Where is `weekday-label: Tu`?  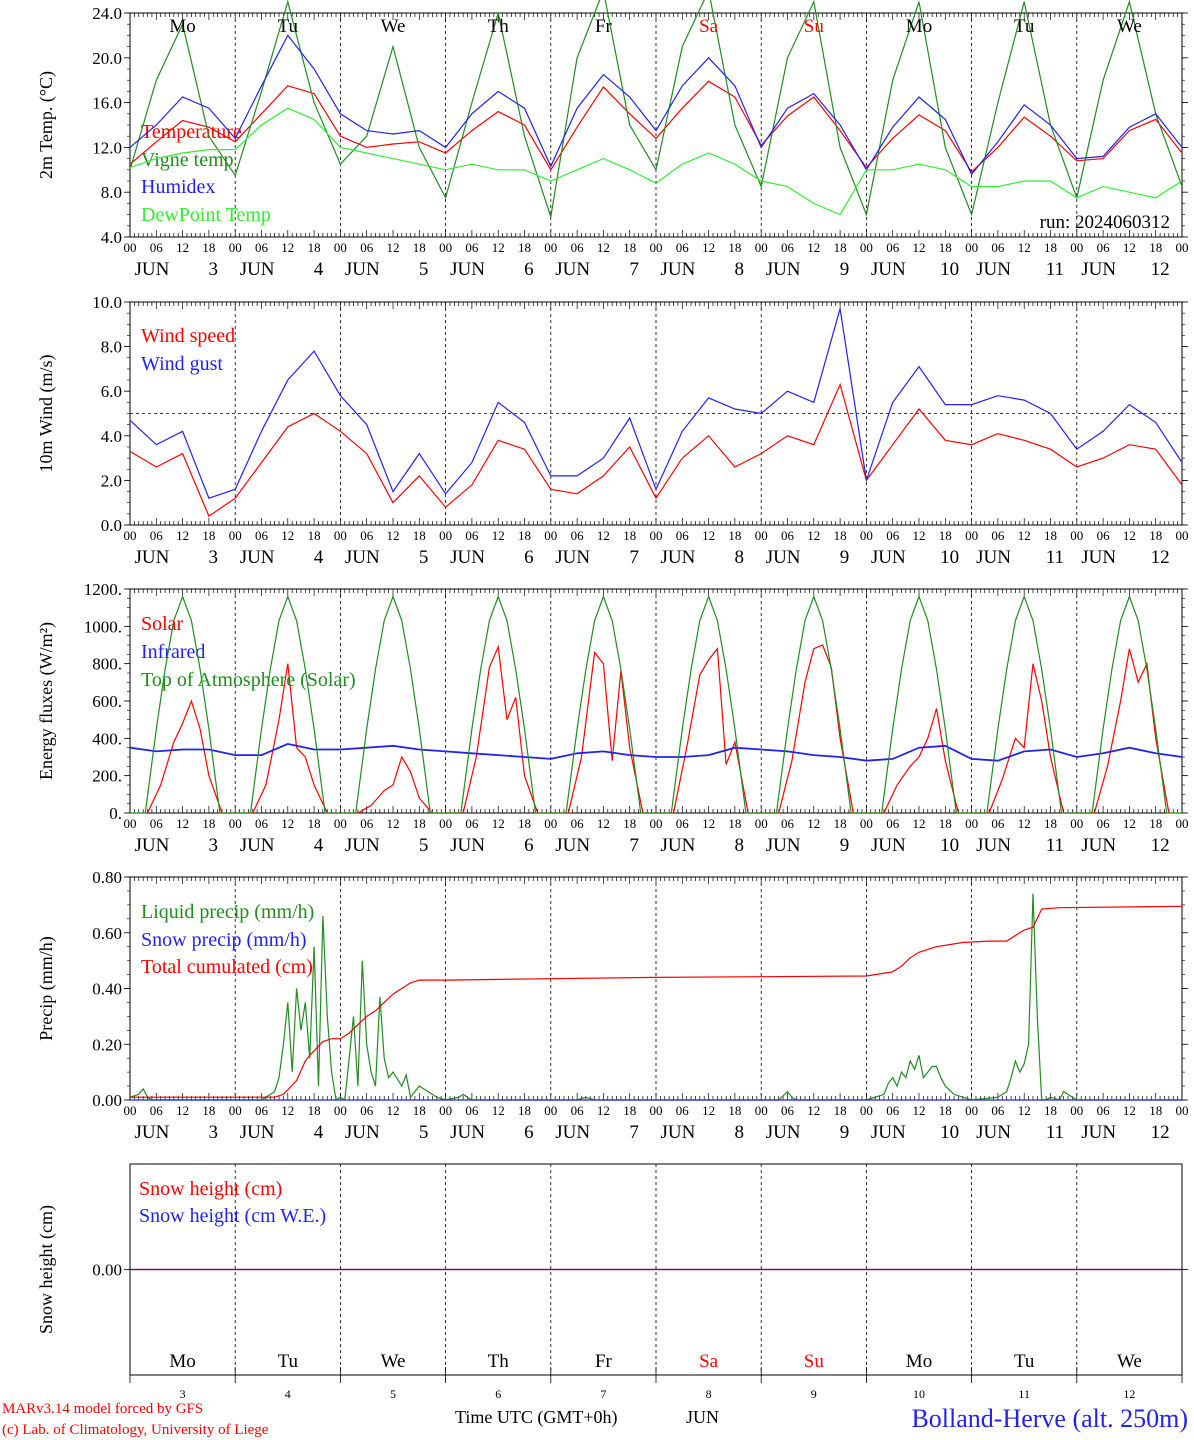
weekday-label: Tu is located at coordinates (288, 1361).